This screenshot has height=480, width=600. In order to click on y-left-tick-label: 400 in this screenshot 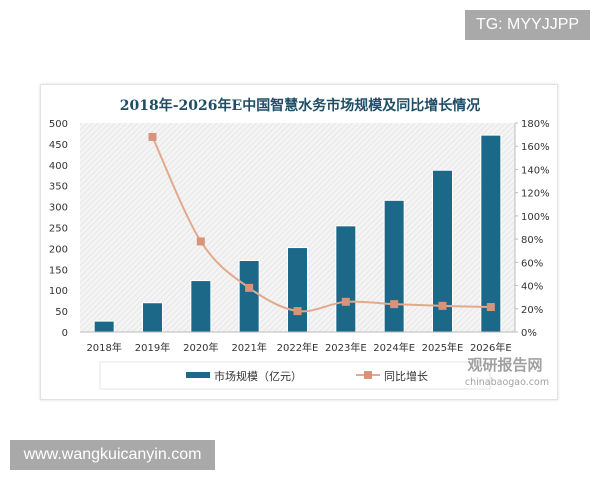, I will do `click(58, 166)`.